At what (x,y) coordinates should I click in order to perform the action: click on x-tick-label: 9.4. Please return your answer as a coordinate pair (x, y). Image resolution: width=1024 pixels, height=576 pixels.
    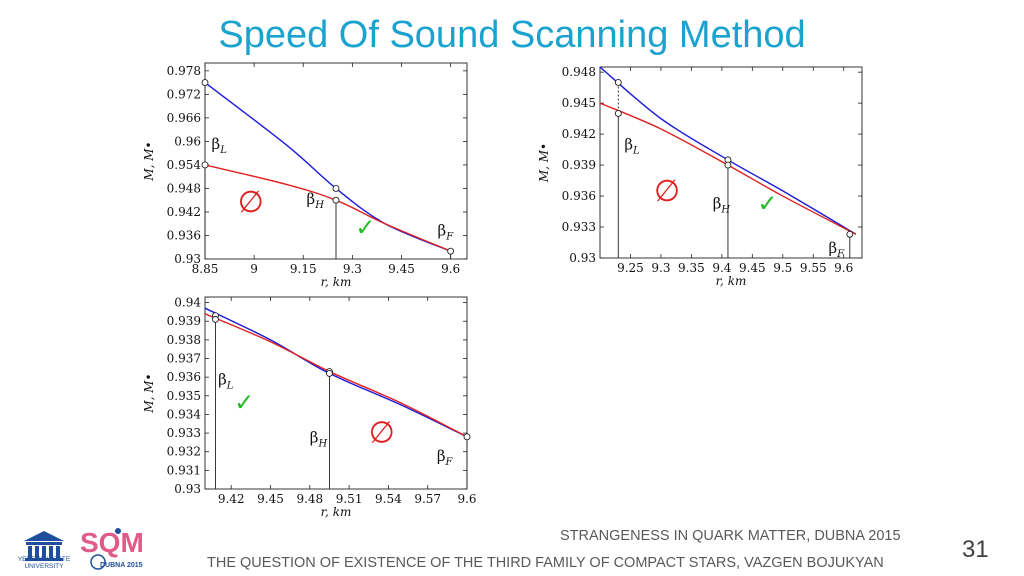
    Looking at the image, I should click on (721, 268).